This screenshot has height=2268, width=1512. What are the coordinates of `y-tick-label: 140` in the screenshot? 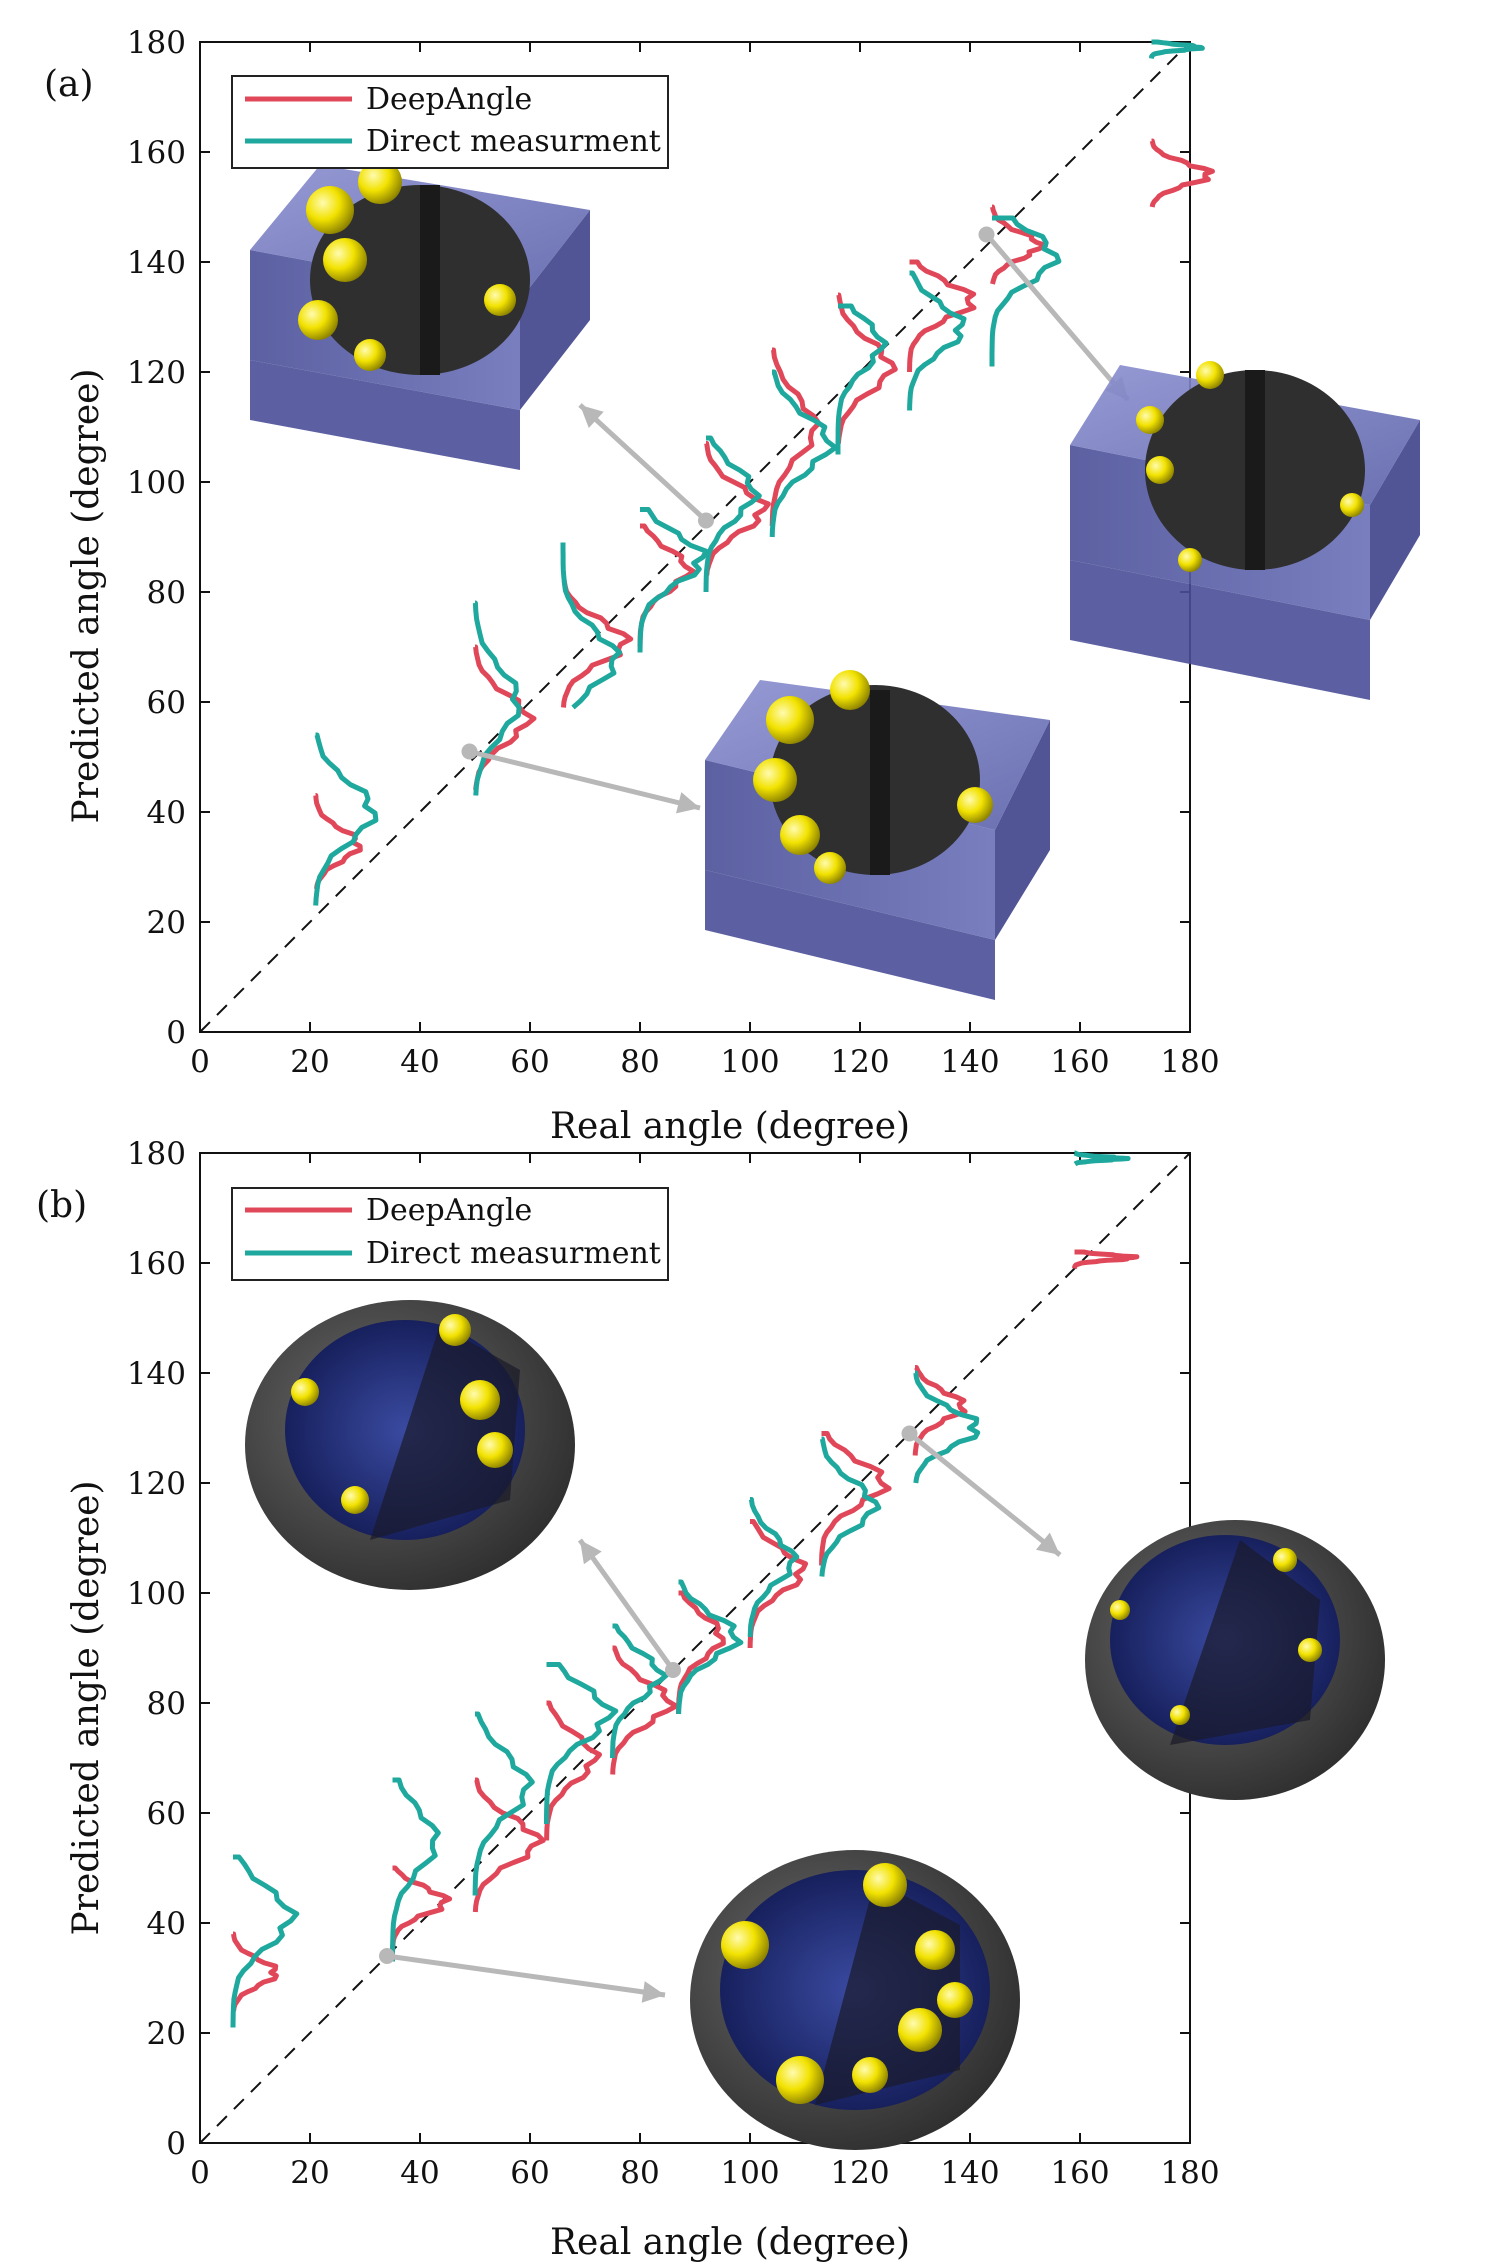 It's located at (156, 263).